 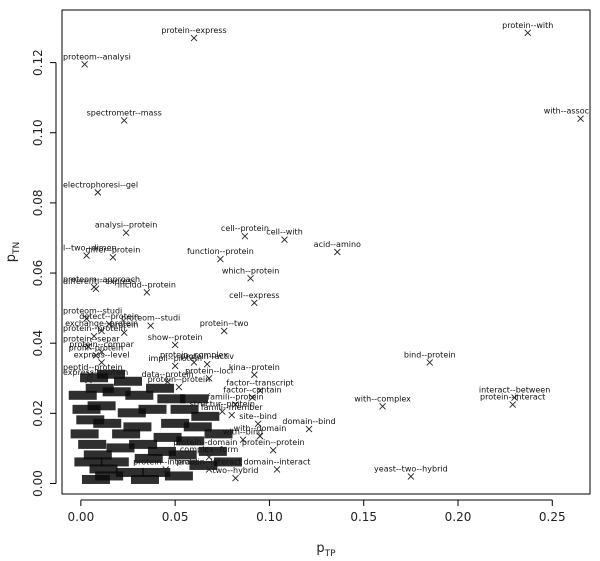 What do you see at coordinates (38, 273) in the screenshot?
I see `y-tick-label: 0.06` at bounding box center [38, 273].